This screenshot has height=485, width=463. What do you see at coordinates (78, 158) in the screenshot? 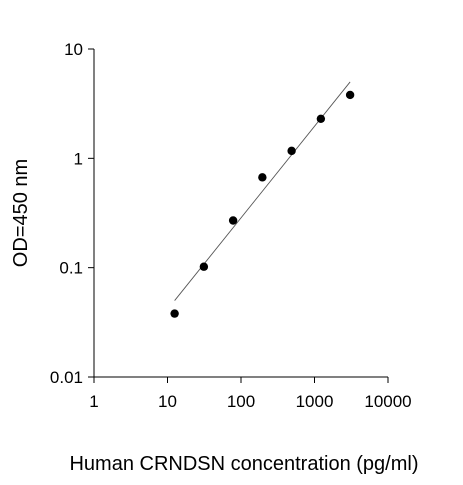
I see `y-tick-label: 1` at bounding box center [78, 158].